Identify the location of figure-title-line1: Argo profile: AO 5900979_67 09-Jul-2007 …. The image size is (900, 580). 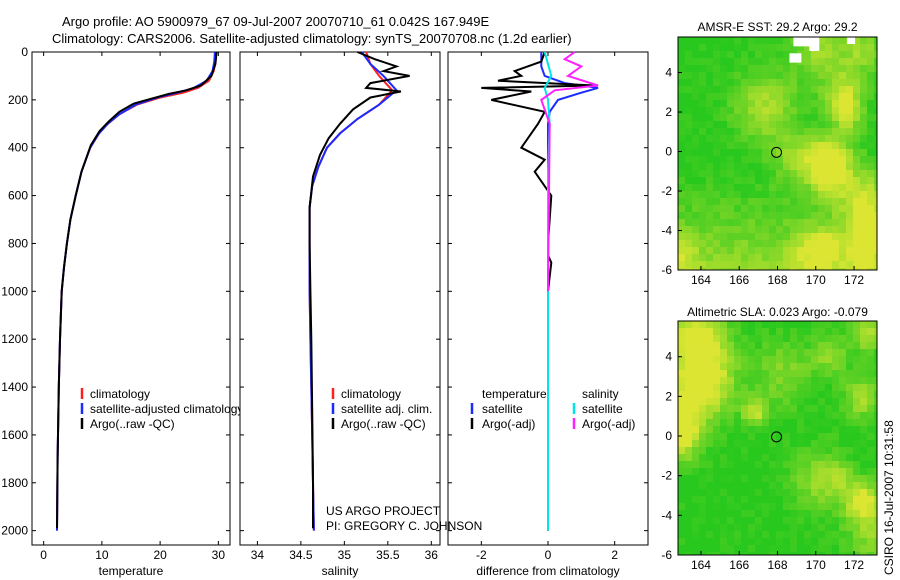
(276, 21).